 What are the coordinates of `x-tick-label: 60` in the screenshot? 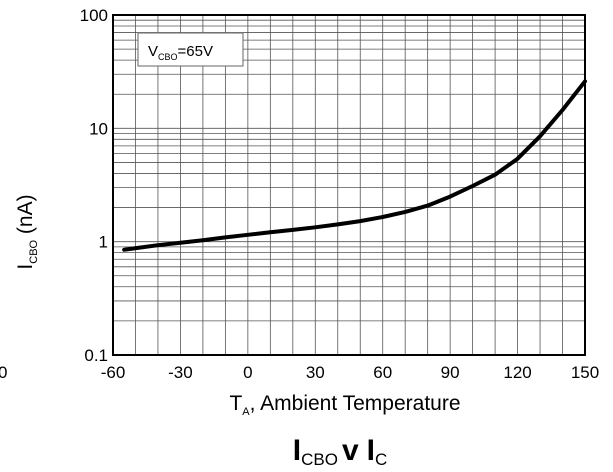 It's located at (382, 372).